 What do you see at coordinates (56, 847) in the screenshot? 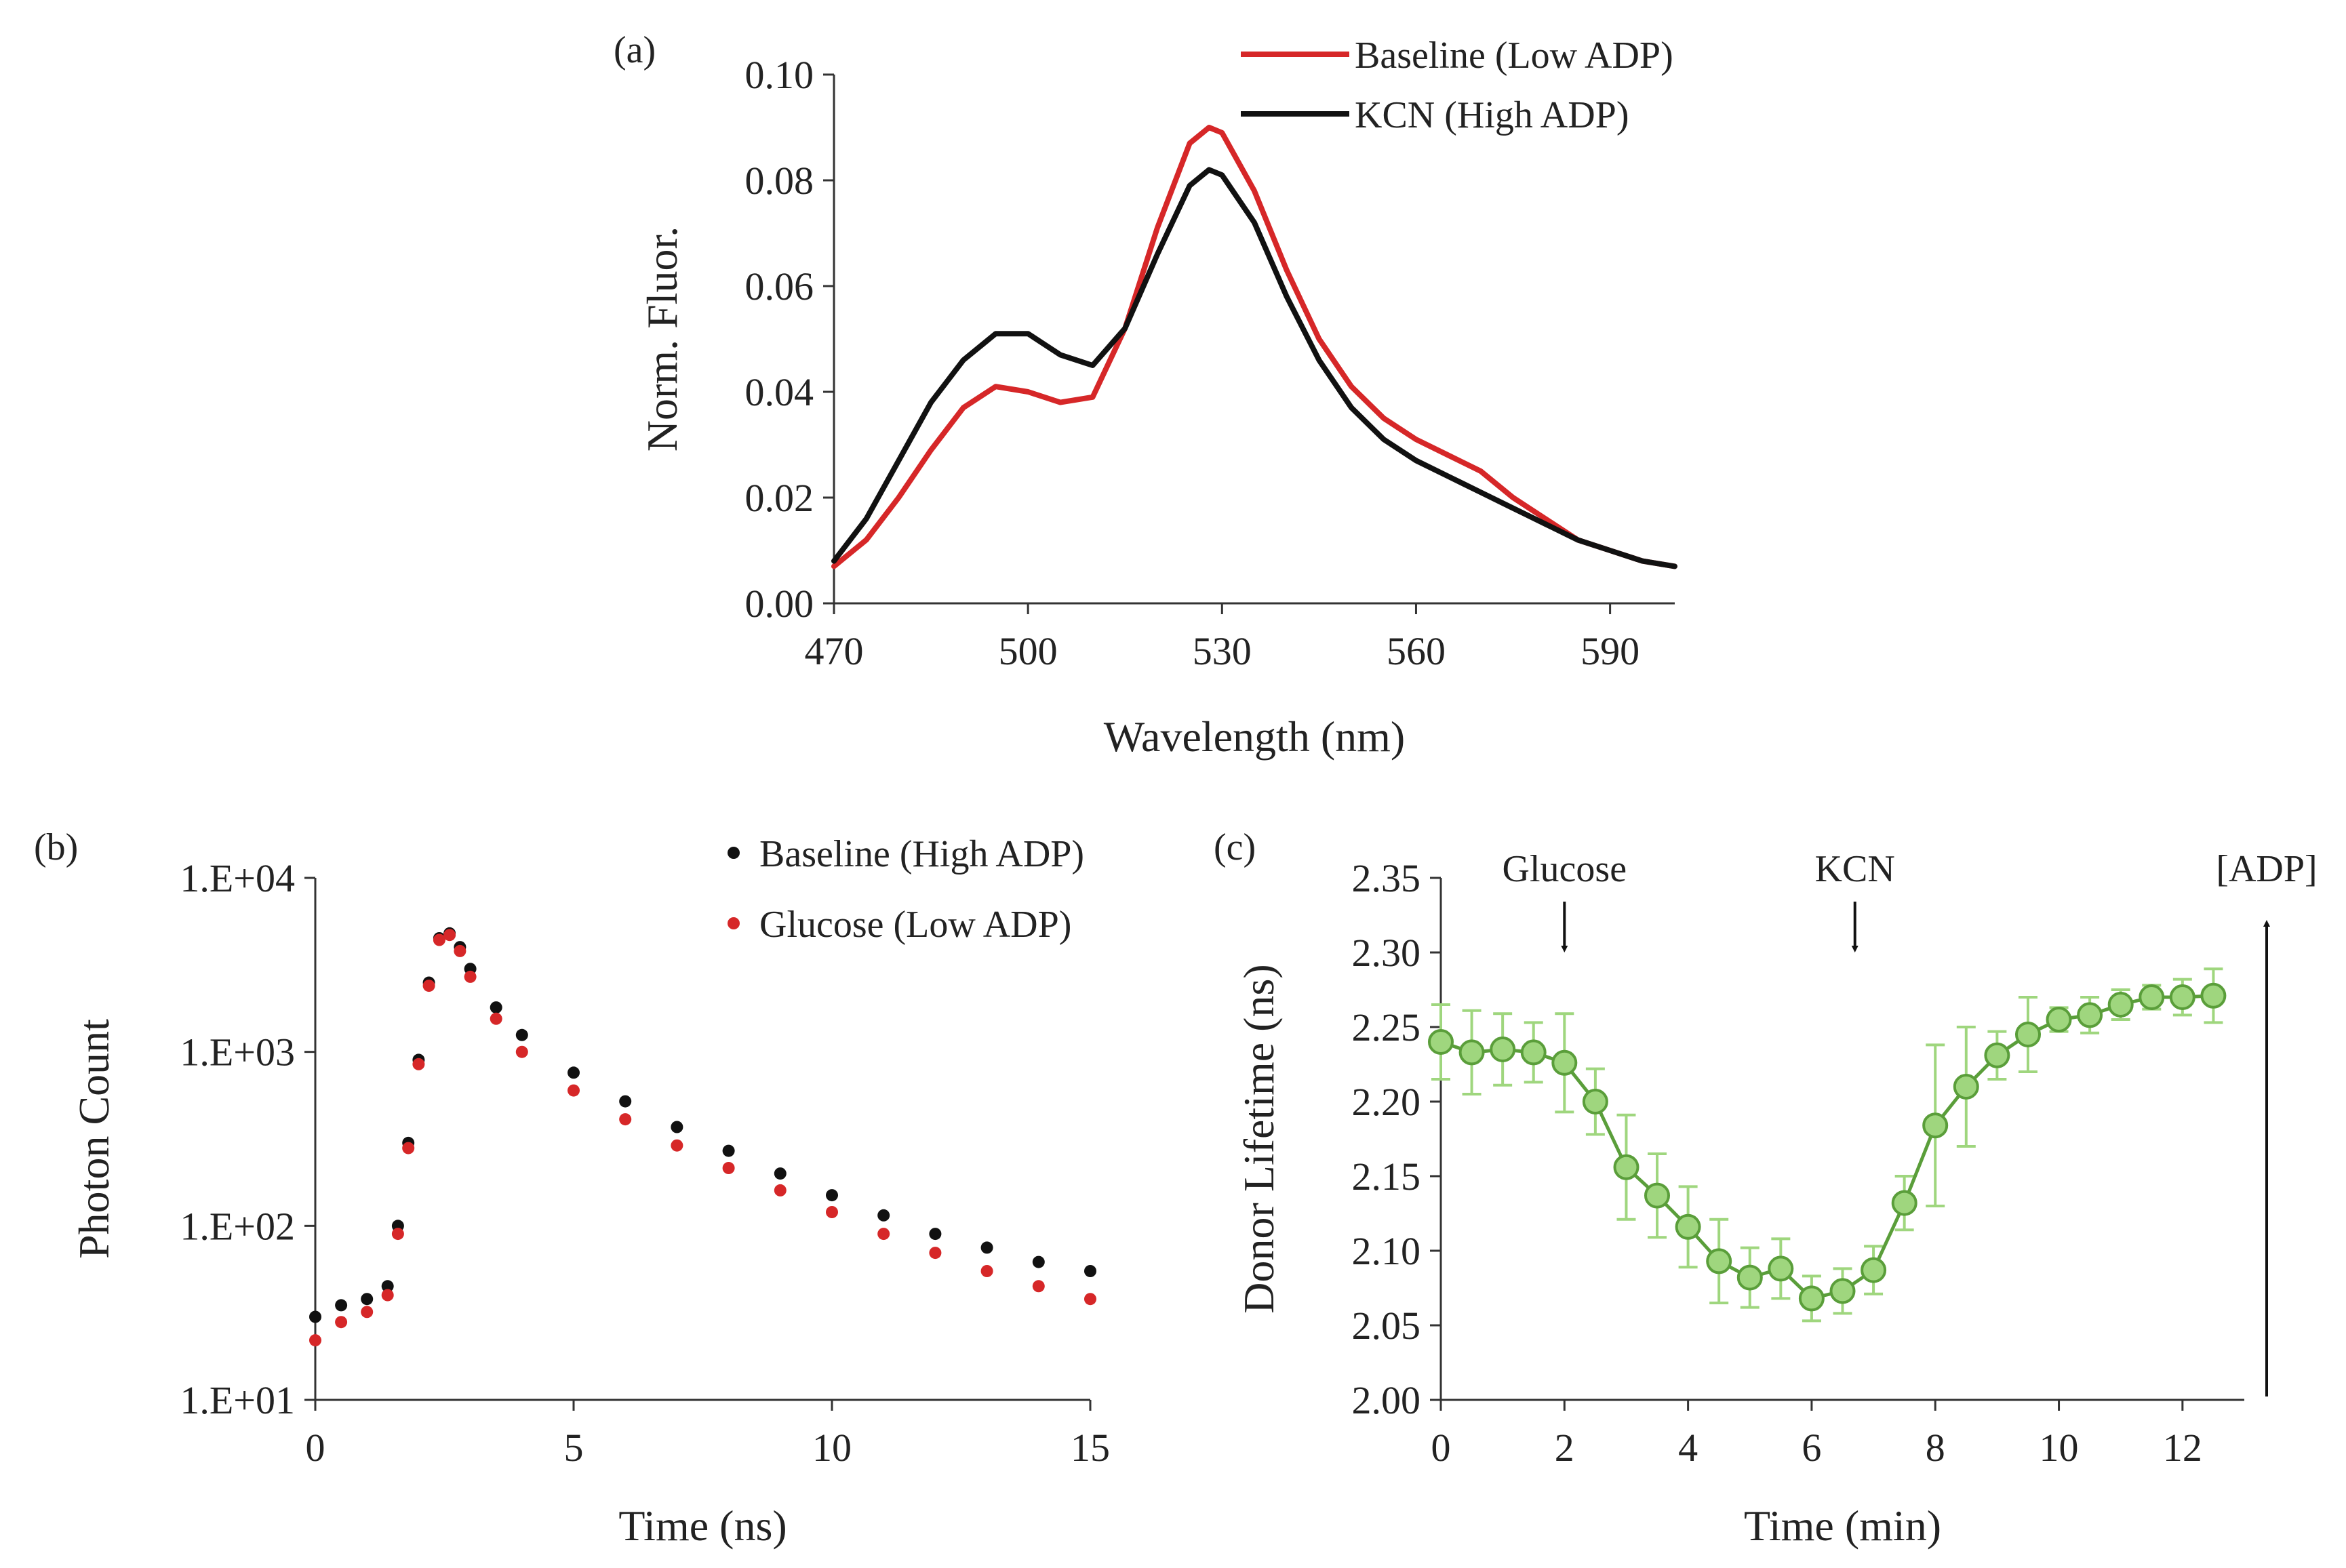
I see `panel-label-b: (b)` at bounding box center [56, 847].